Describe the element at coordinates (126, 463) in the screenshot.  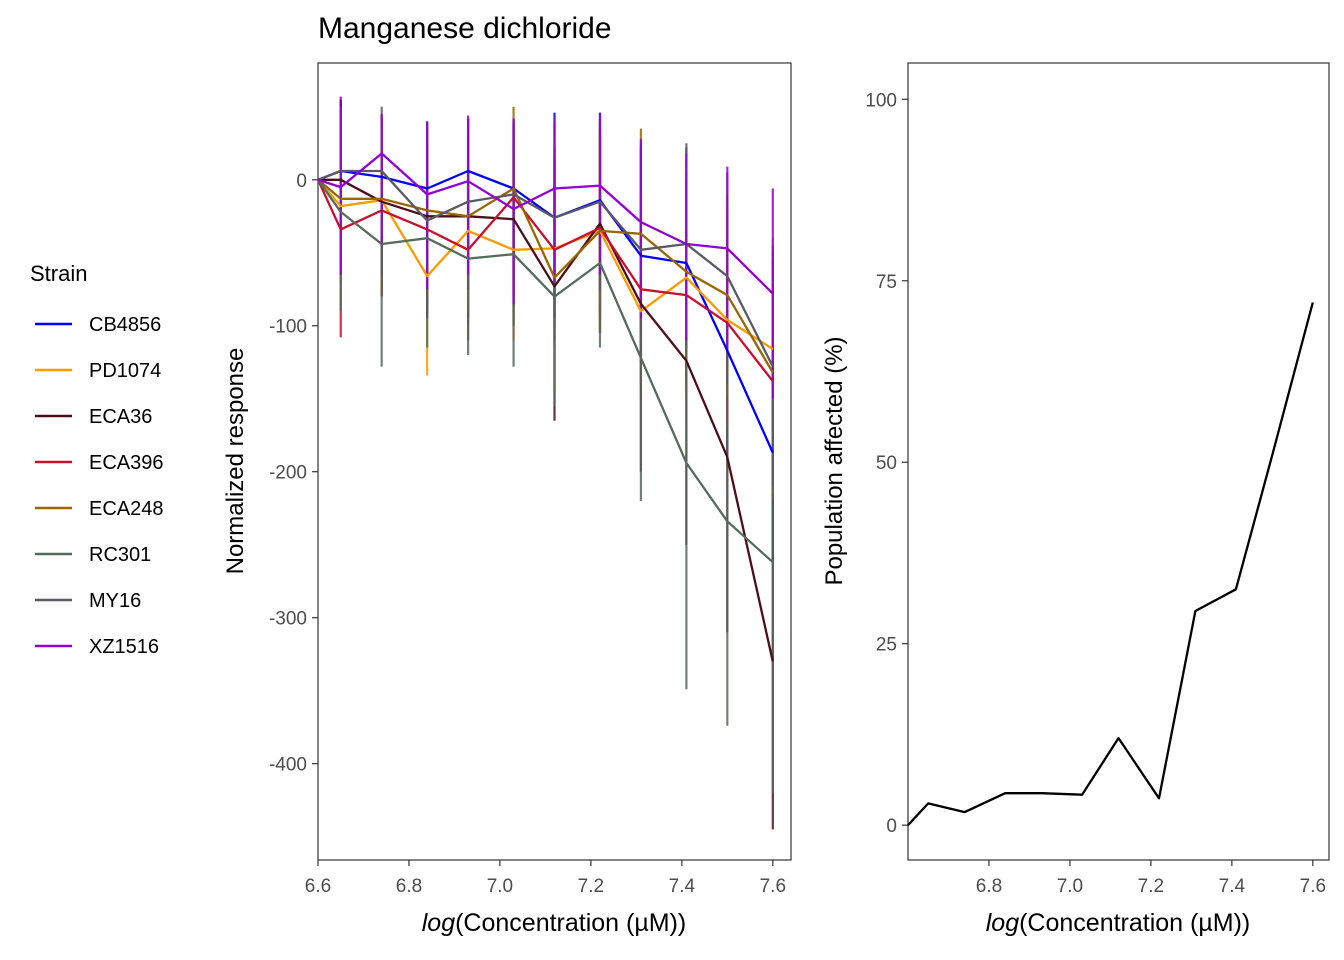
I see `legend-label-eca396: ECA396` at that location.